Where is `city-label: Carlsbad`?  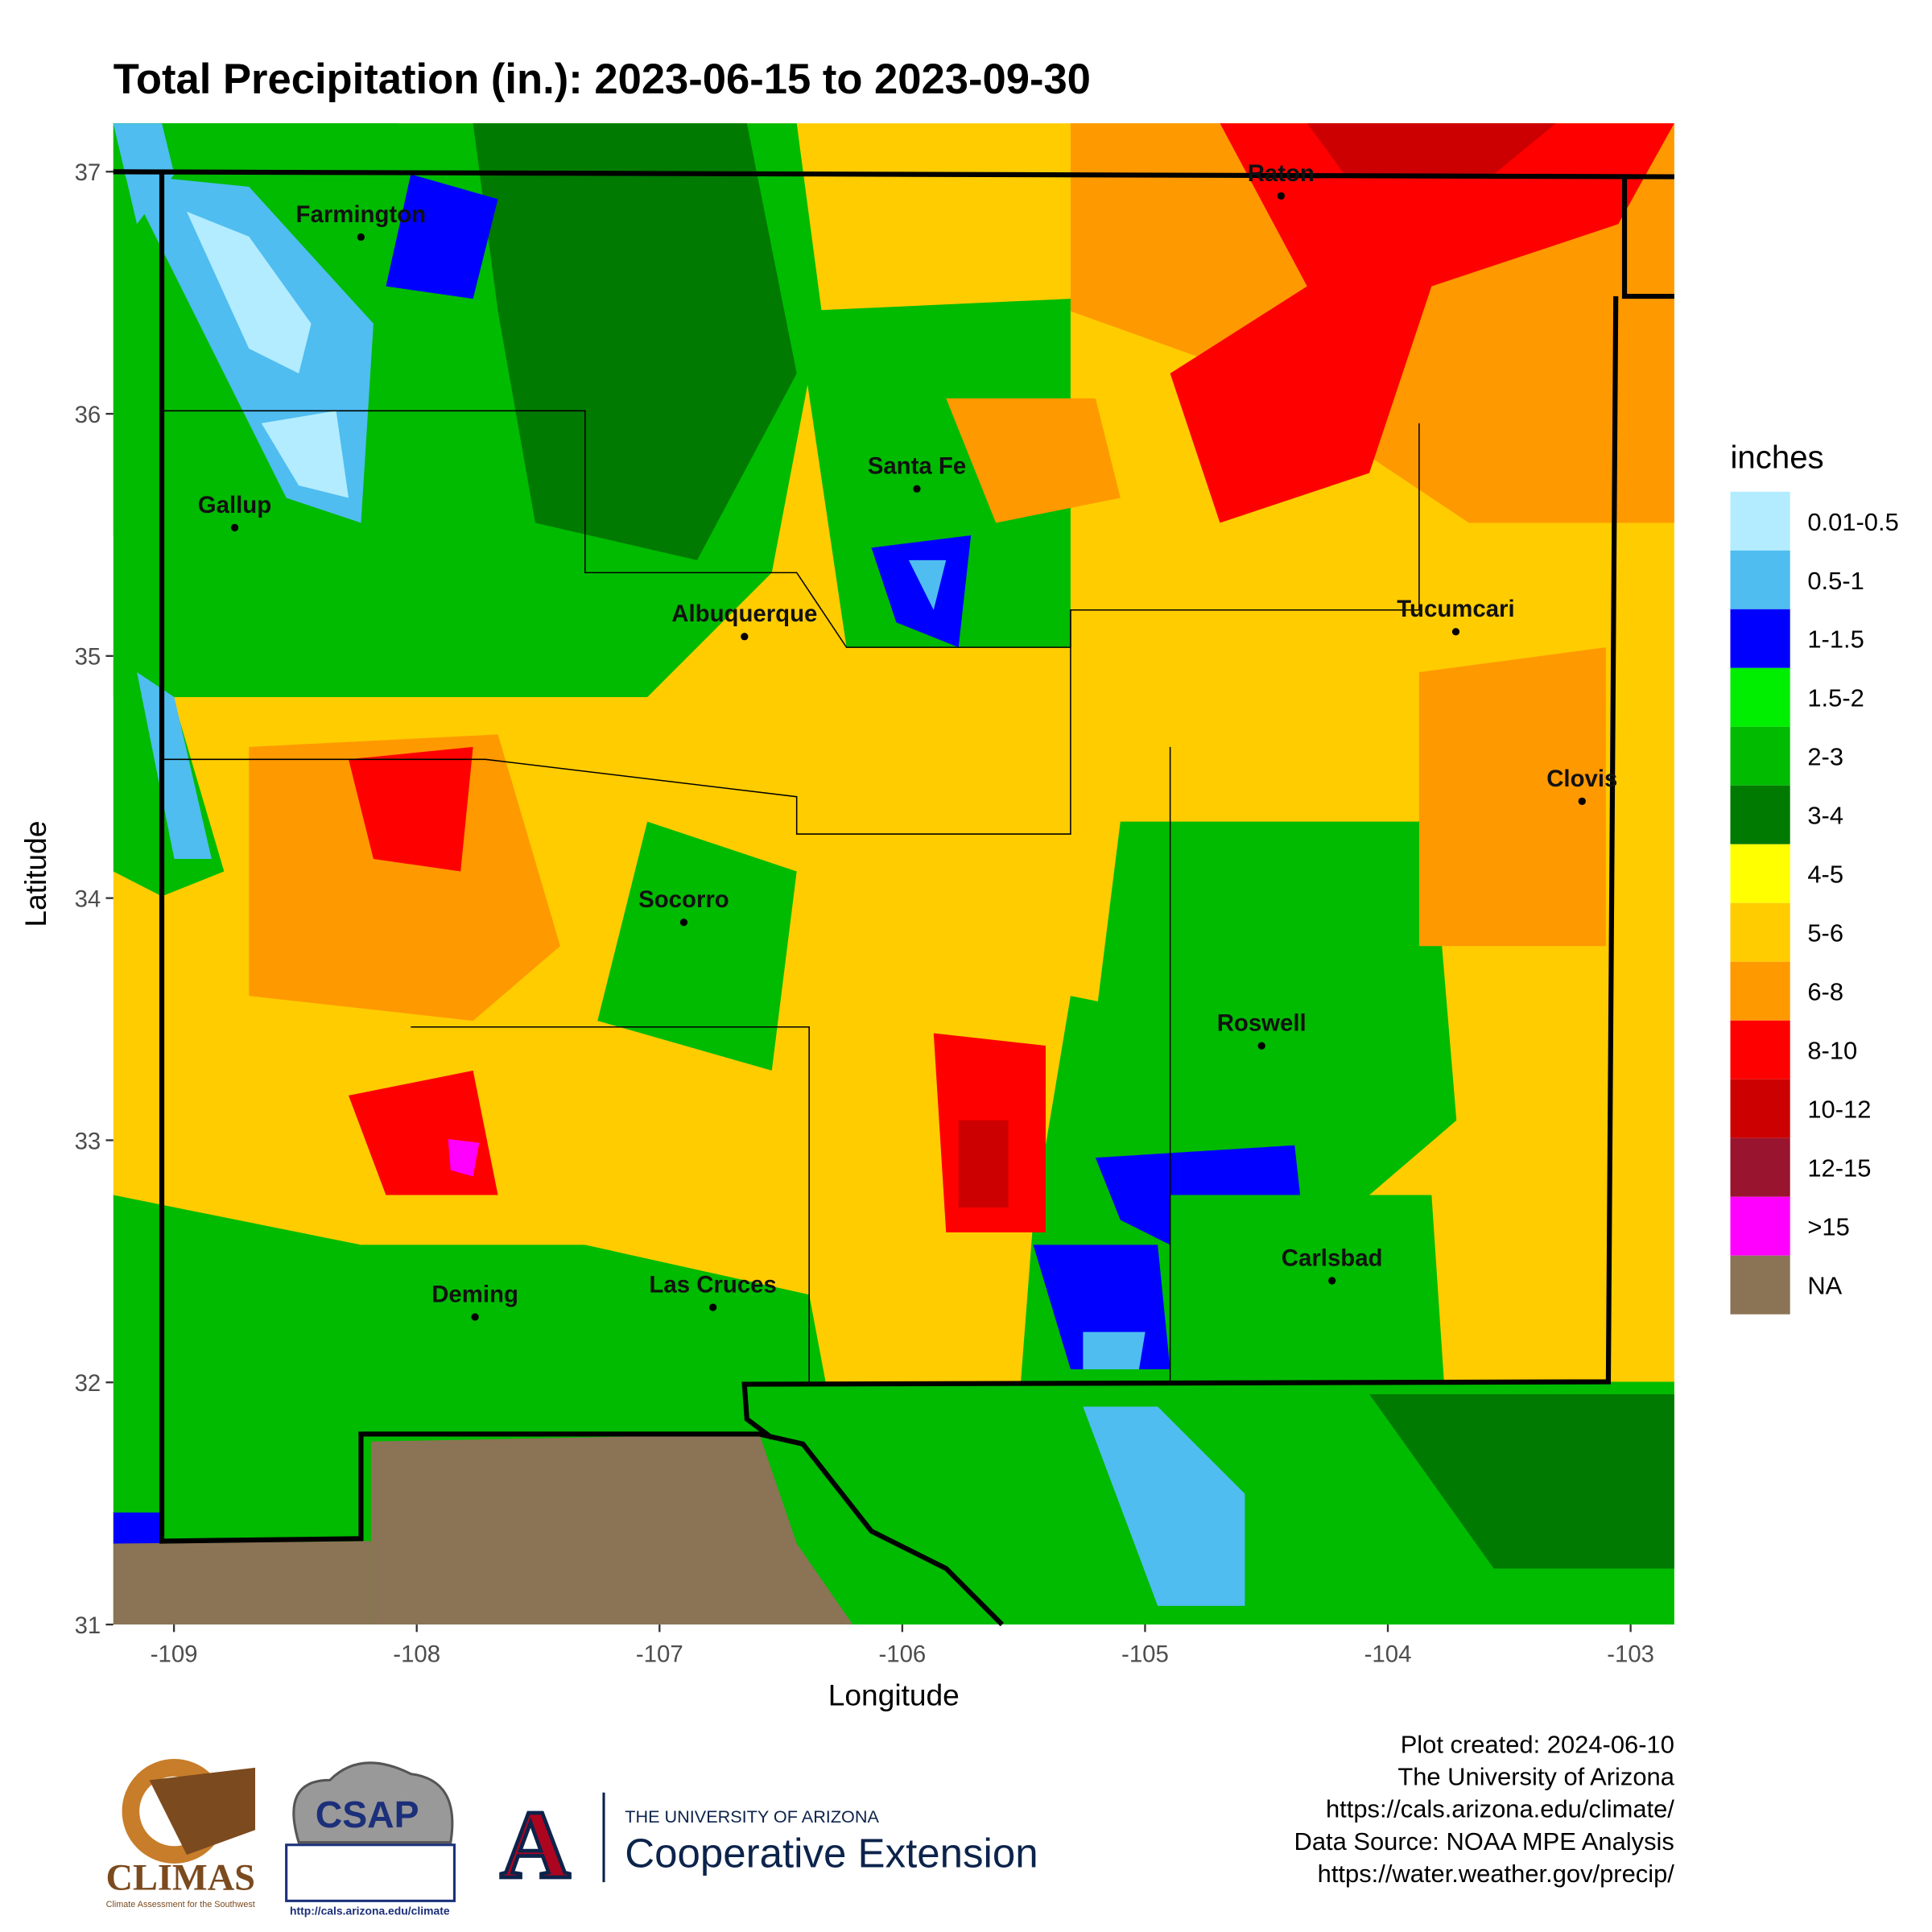 city-label: Carlsbad is located at coordinates (1332, 1258).